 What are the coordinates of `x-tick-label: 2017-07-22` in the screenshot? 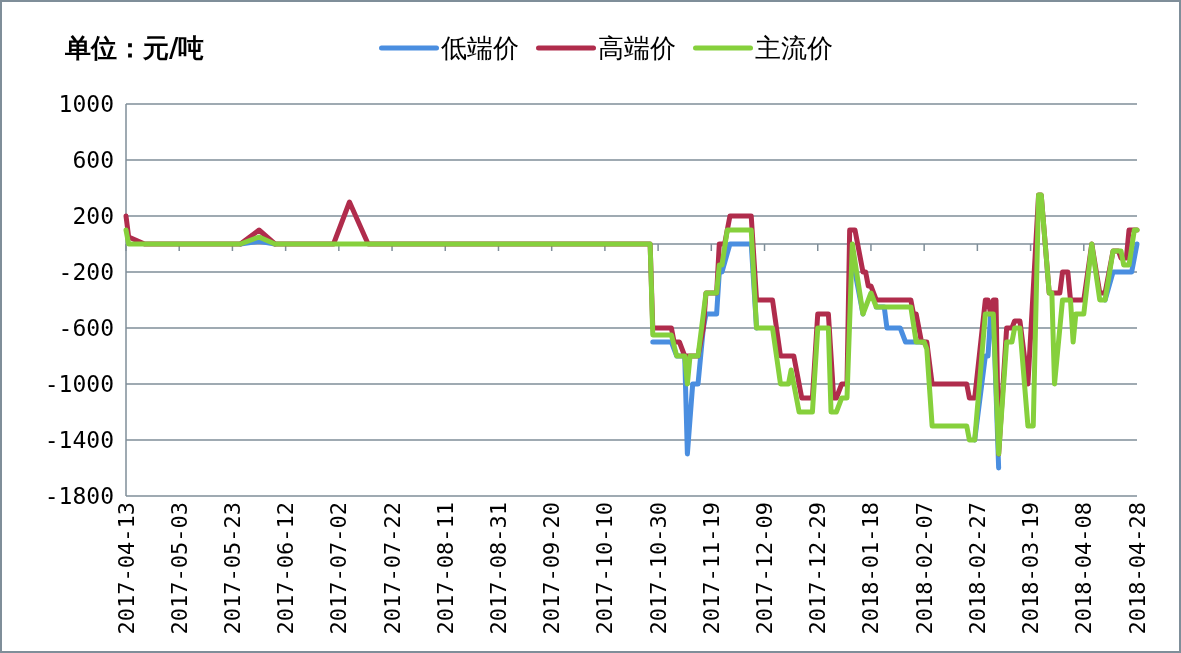 It's located at (392, 568).